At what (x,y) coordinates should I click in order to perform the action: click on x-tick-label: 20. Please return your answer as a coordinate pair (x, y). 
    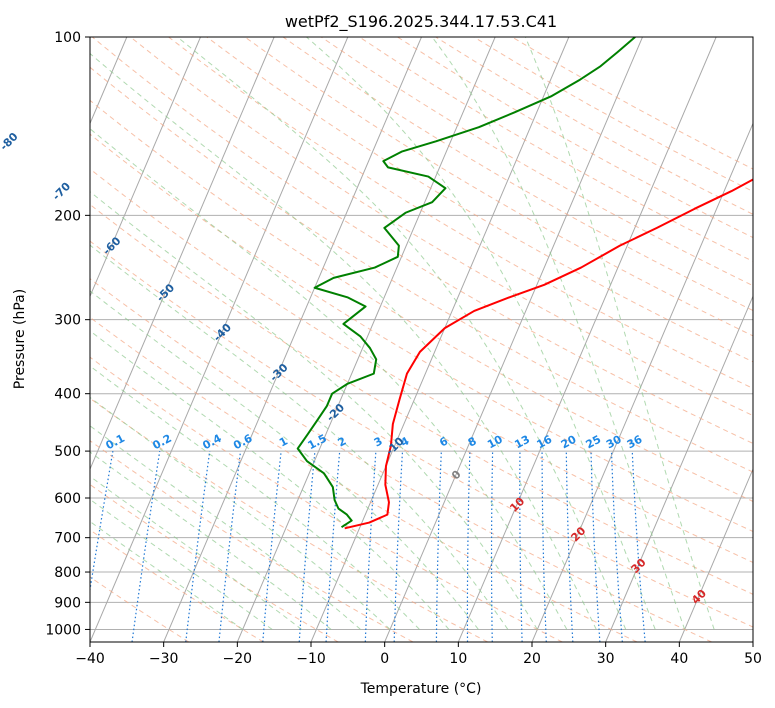
    Looking at the image, I should click on (532, 659).